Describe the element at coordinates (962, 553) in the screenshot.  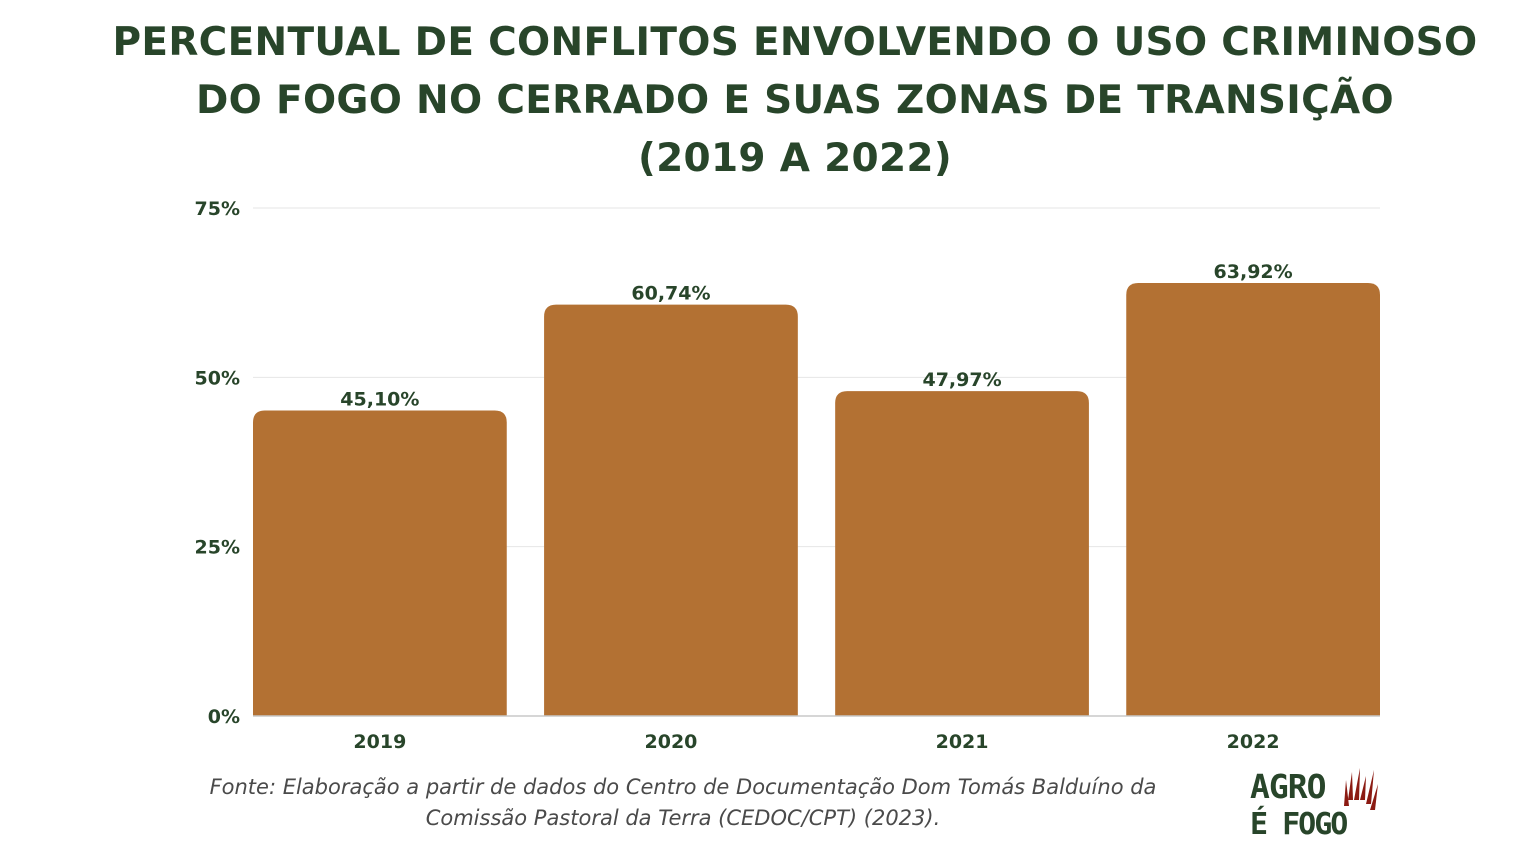
I see `bar-2021` at that location.